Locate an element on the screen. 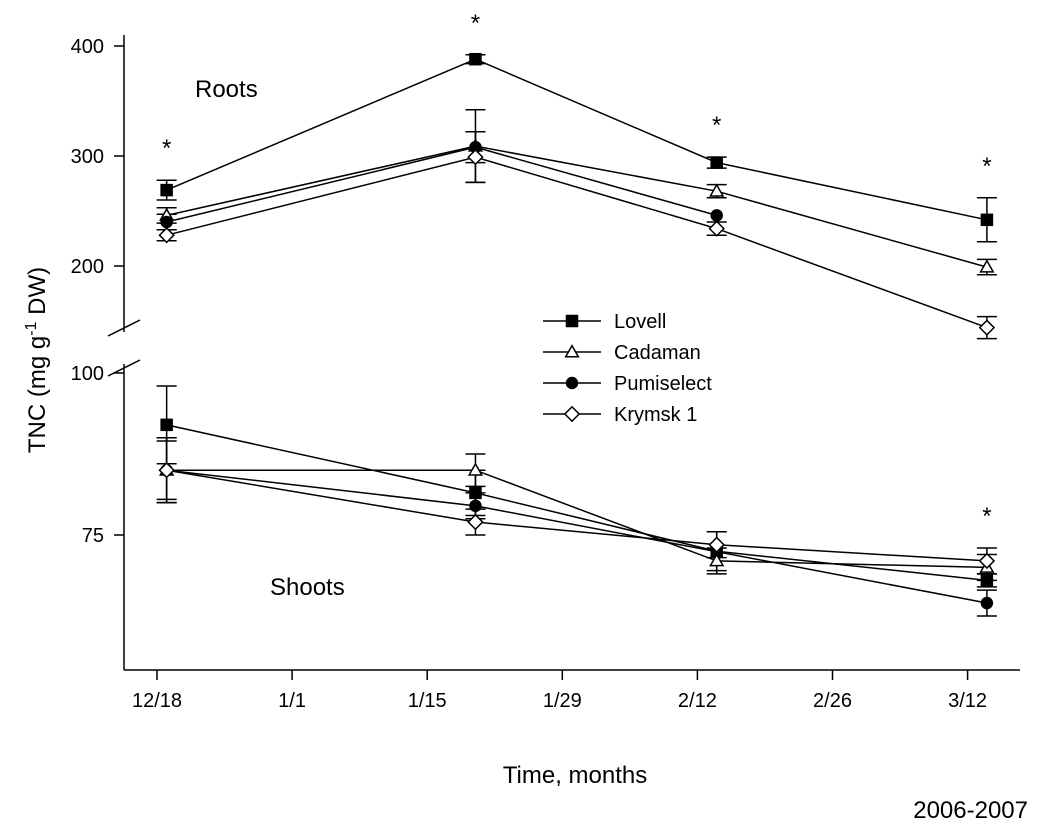  legend-label: Lovell is located at coordinates (640, 322).